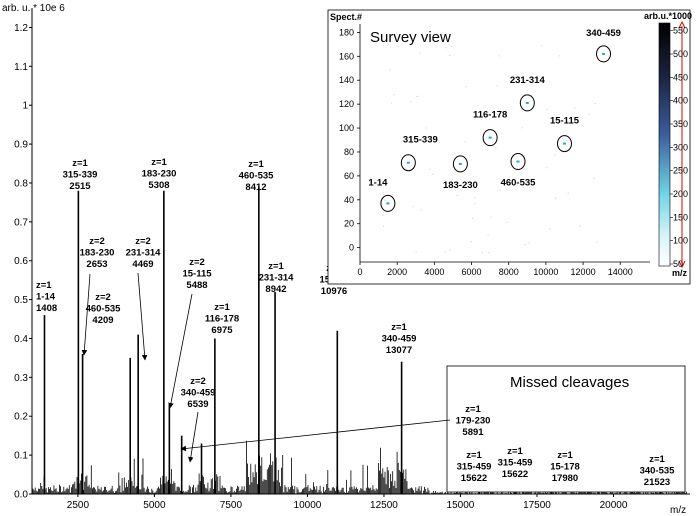 The image size is (697, 516). What do you see at coordinates (231, 505) in the screenshot?
I see `x-tick-label: 7500` at bounding box center [231, 505].